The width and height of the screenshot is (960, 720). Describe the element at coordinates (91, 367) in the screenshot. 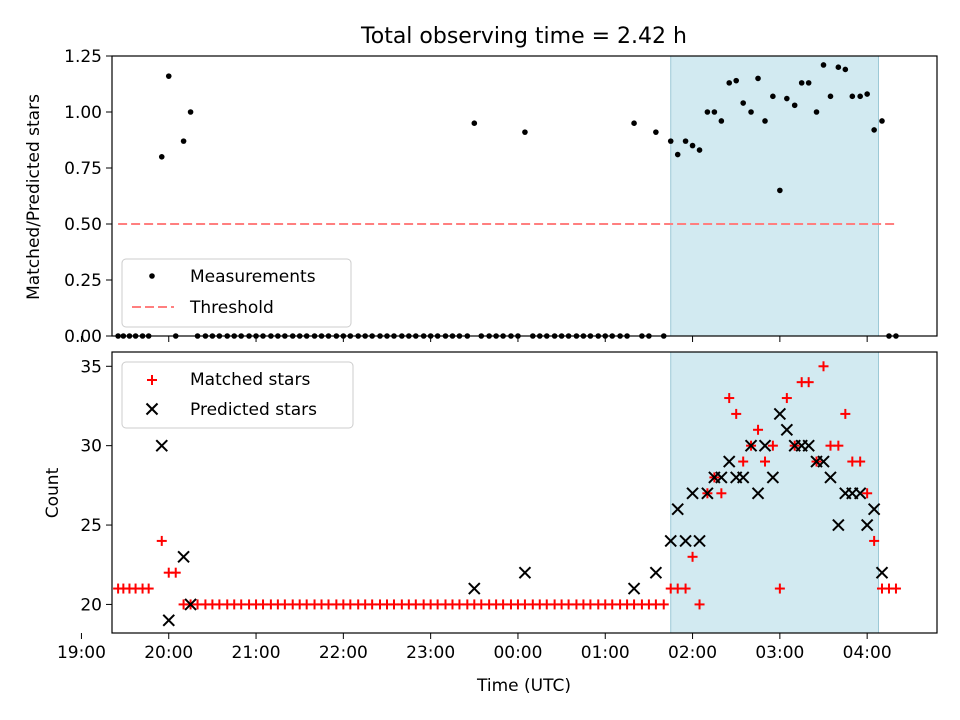

I see `bot-y-tick-label: 35` at that location.